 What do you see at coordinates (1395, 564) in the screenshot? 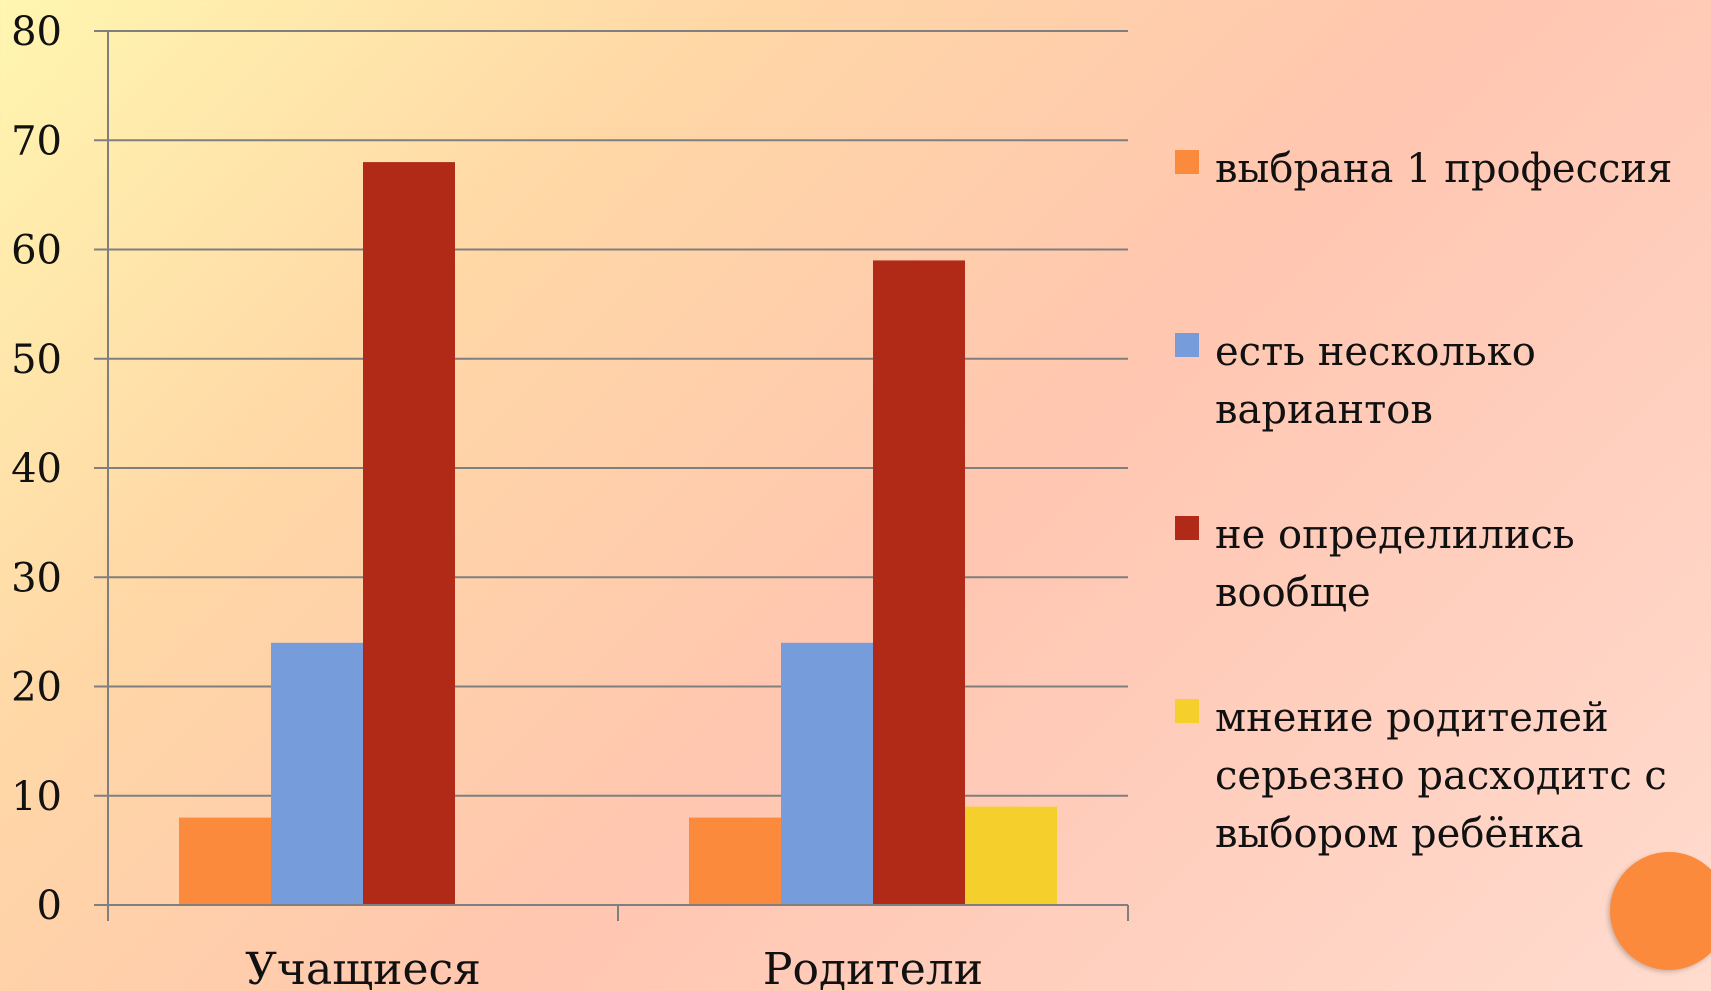
I see `legend-label: не определились вообще` at bounding box center [1395, 564].